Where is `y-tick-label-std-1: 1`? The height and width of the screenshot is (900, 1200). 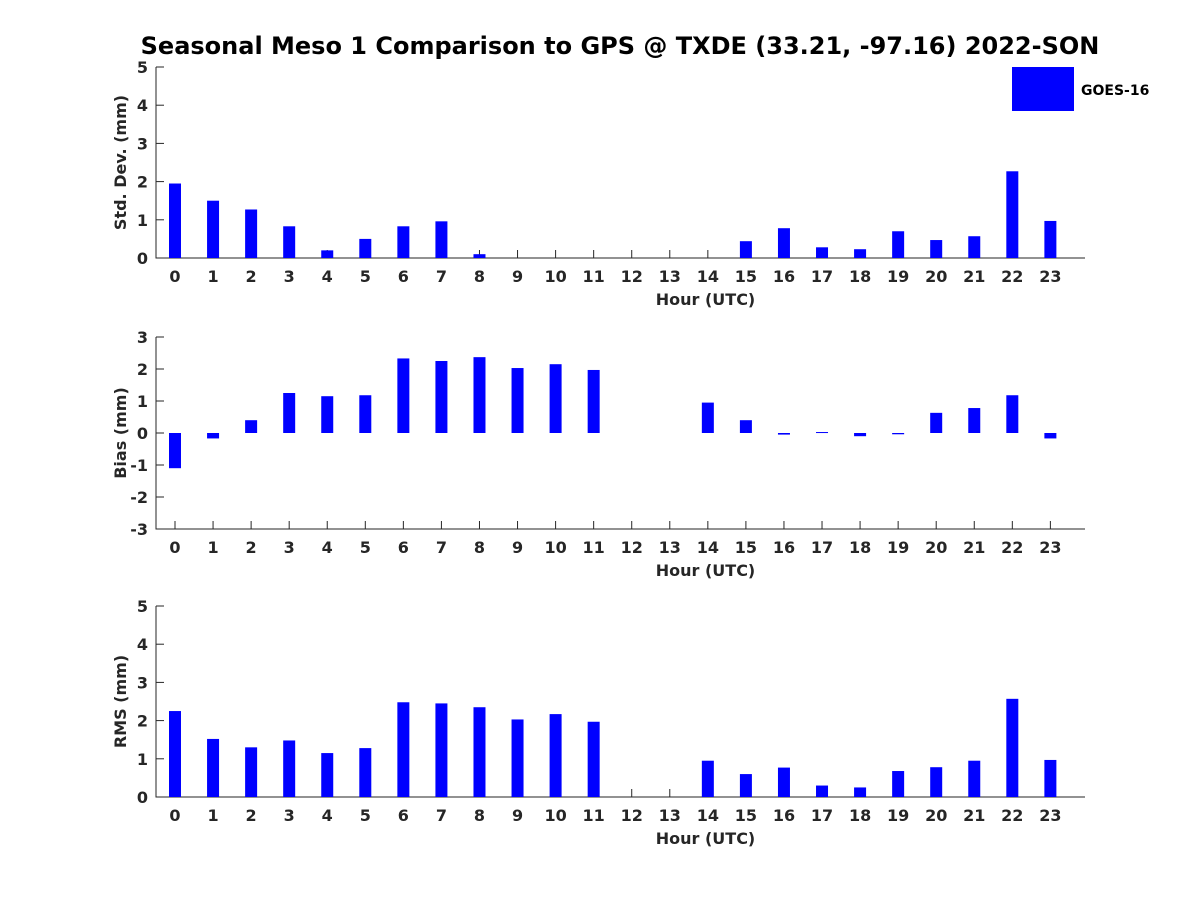
y-tick-label-std-1: 1 is located at coordinates (142, 220).